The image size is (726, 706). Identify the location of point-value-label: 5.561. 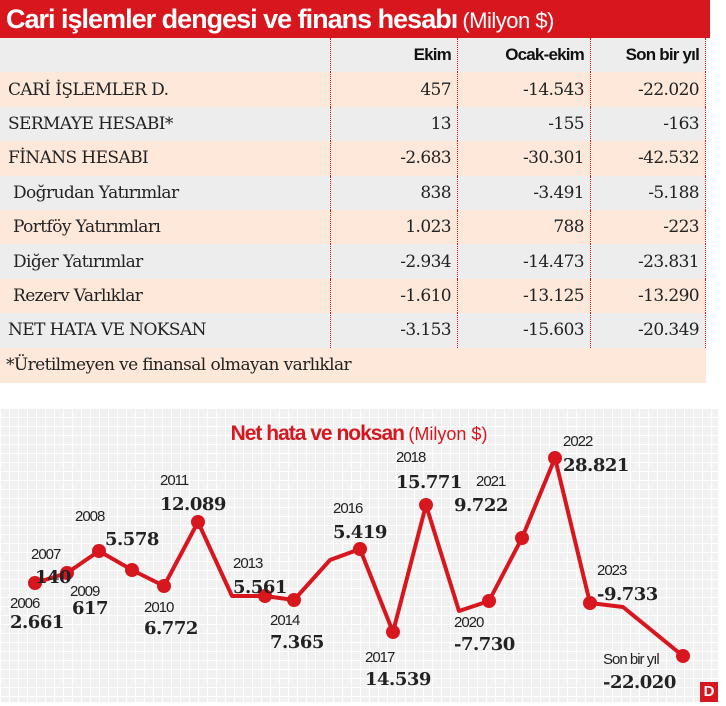
(260, 587).